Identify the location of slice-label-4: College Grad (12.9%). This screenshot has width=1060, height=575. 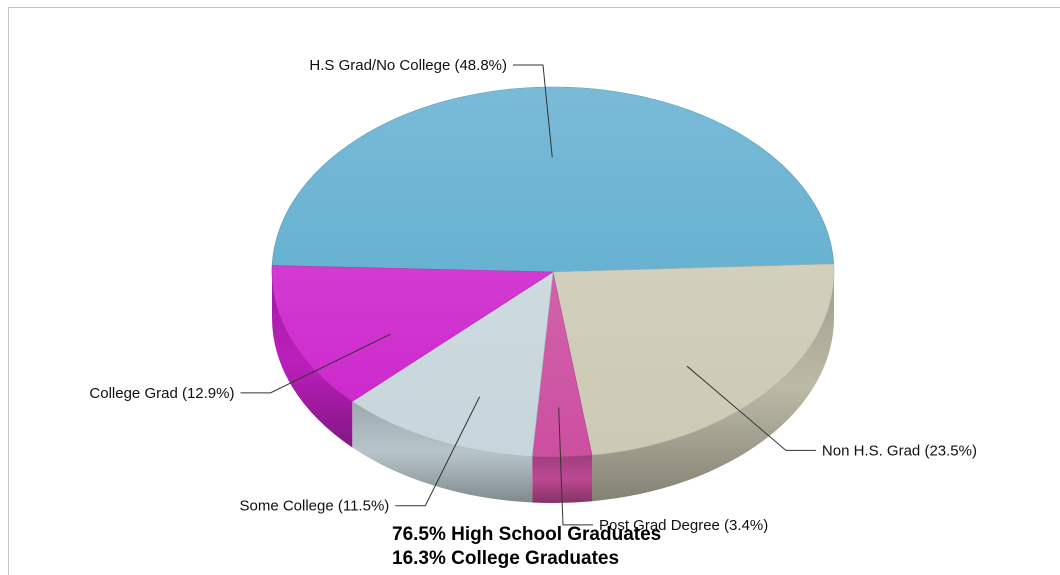
(161, 393).